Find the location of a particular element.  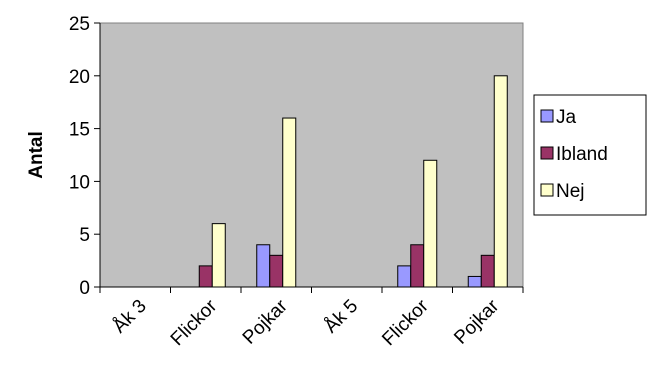

legend: Ja Ibland Nej is located at coordinates (590, 155).